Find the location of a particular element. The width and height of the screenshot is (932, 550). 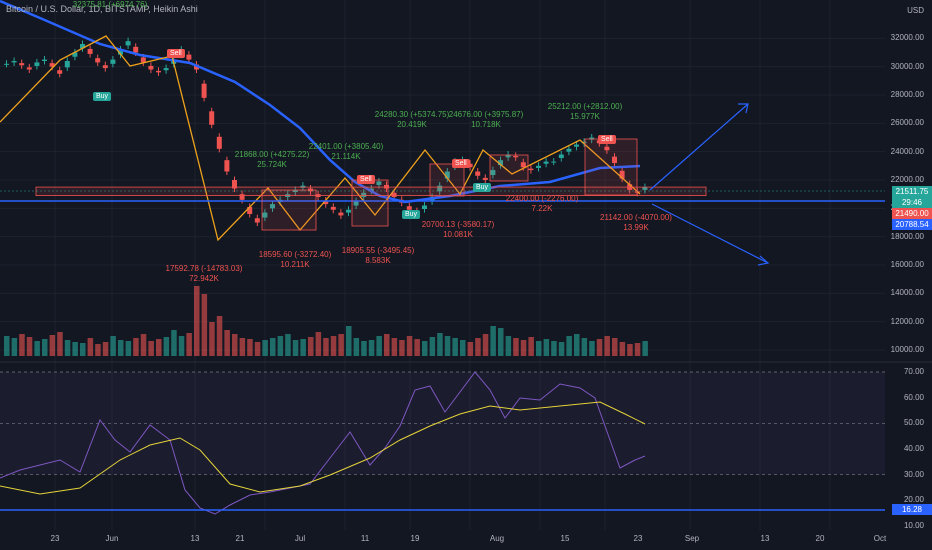

price-tick-label: 16000.00 is located at coordinates (907, 264).